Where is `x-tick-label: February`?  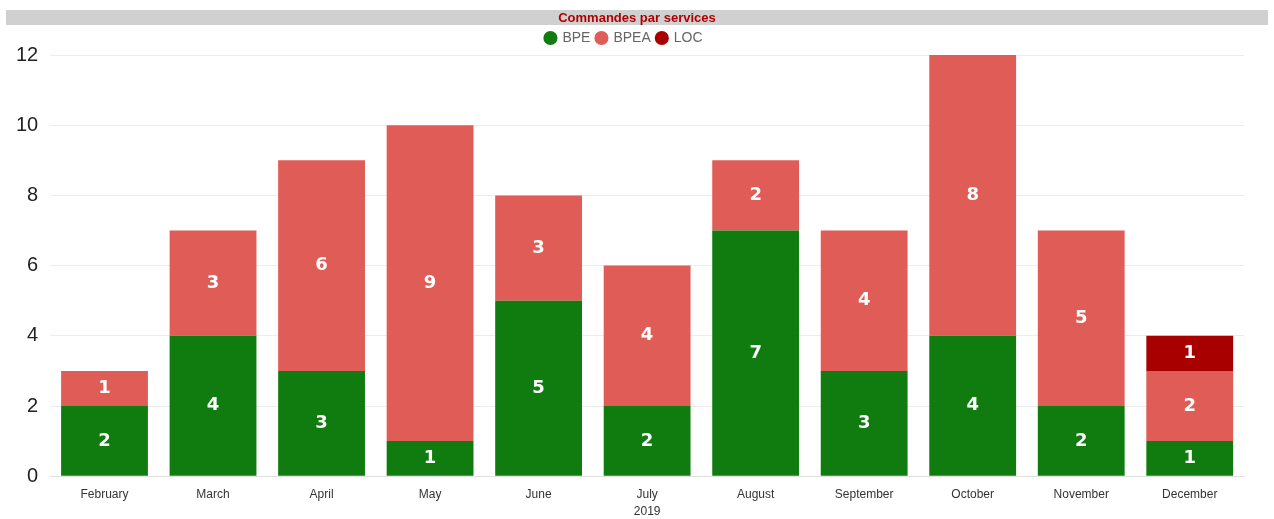 x-tick-label: February is located at coordinates (104, 493).